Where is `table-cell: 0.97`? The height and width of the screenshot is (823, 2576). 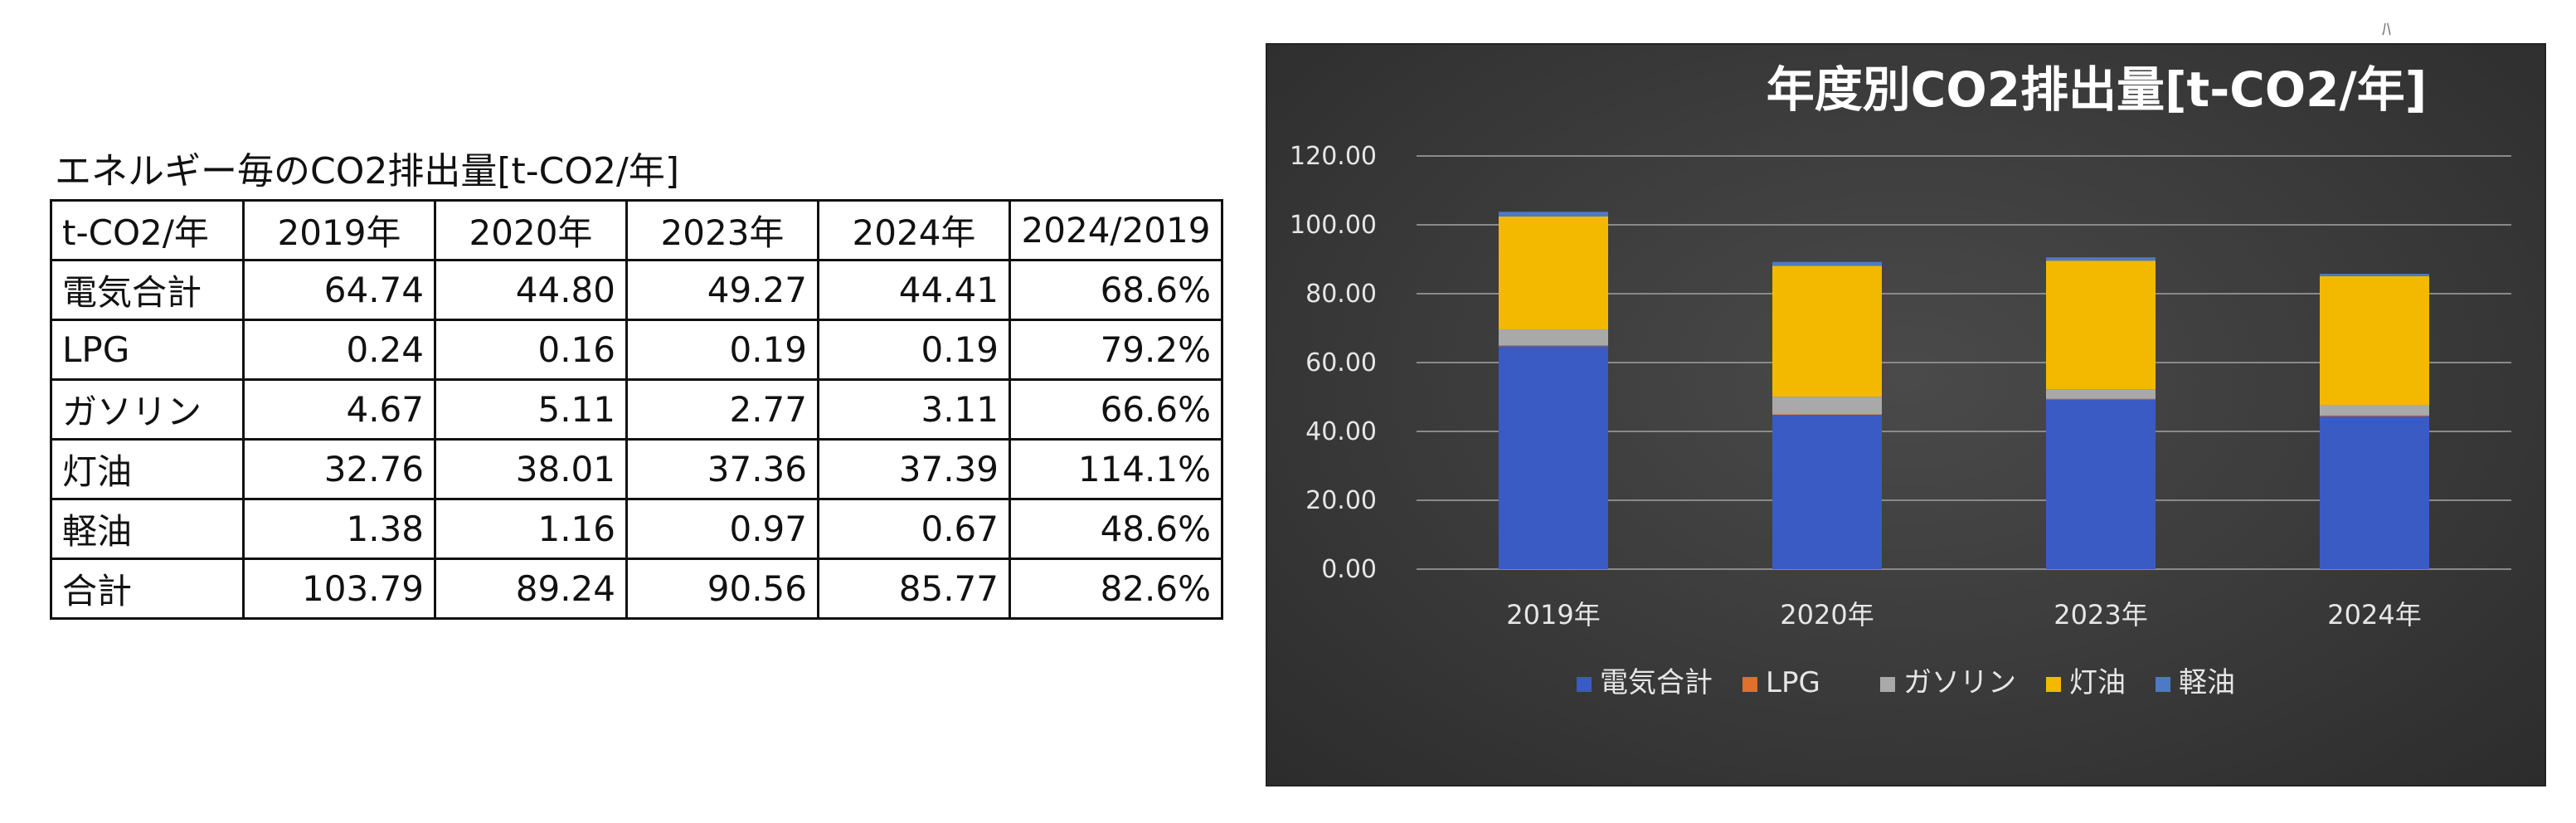 table-cell: 0.97 is located at coordinates (722, 529).